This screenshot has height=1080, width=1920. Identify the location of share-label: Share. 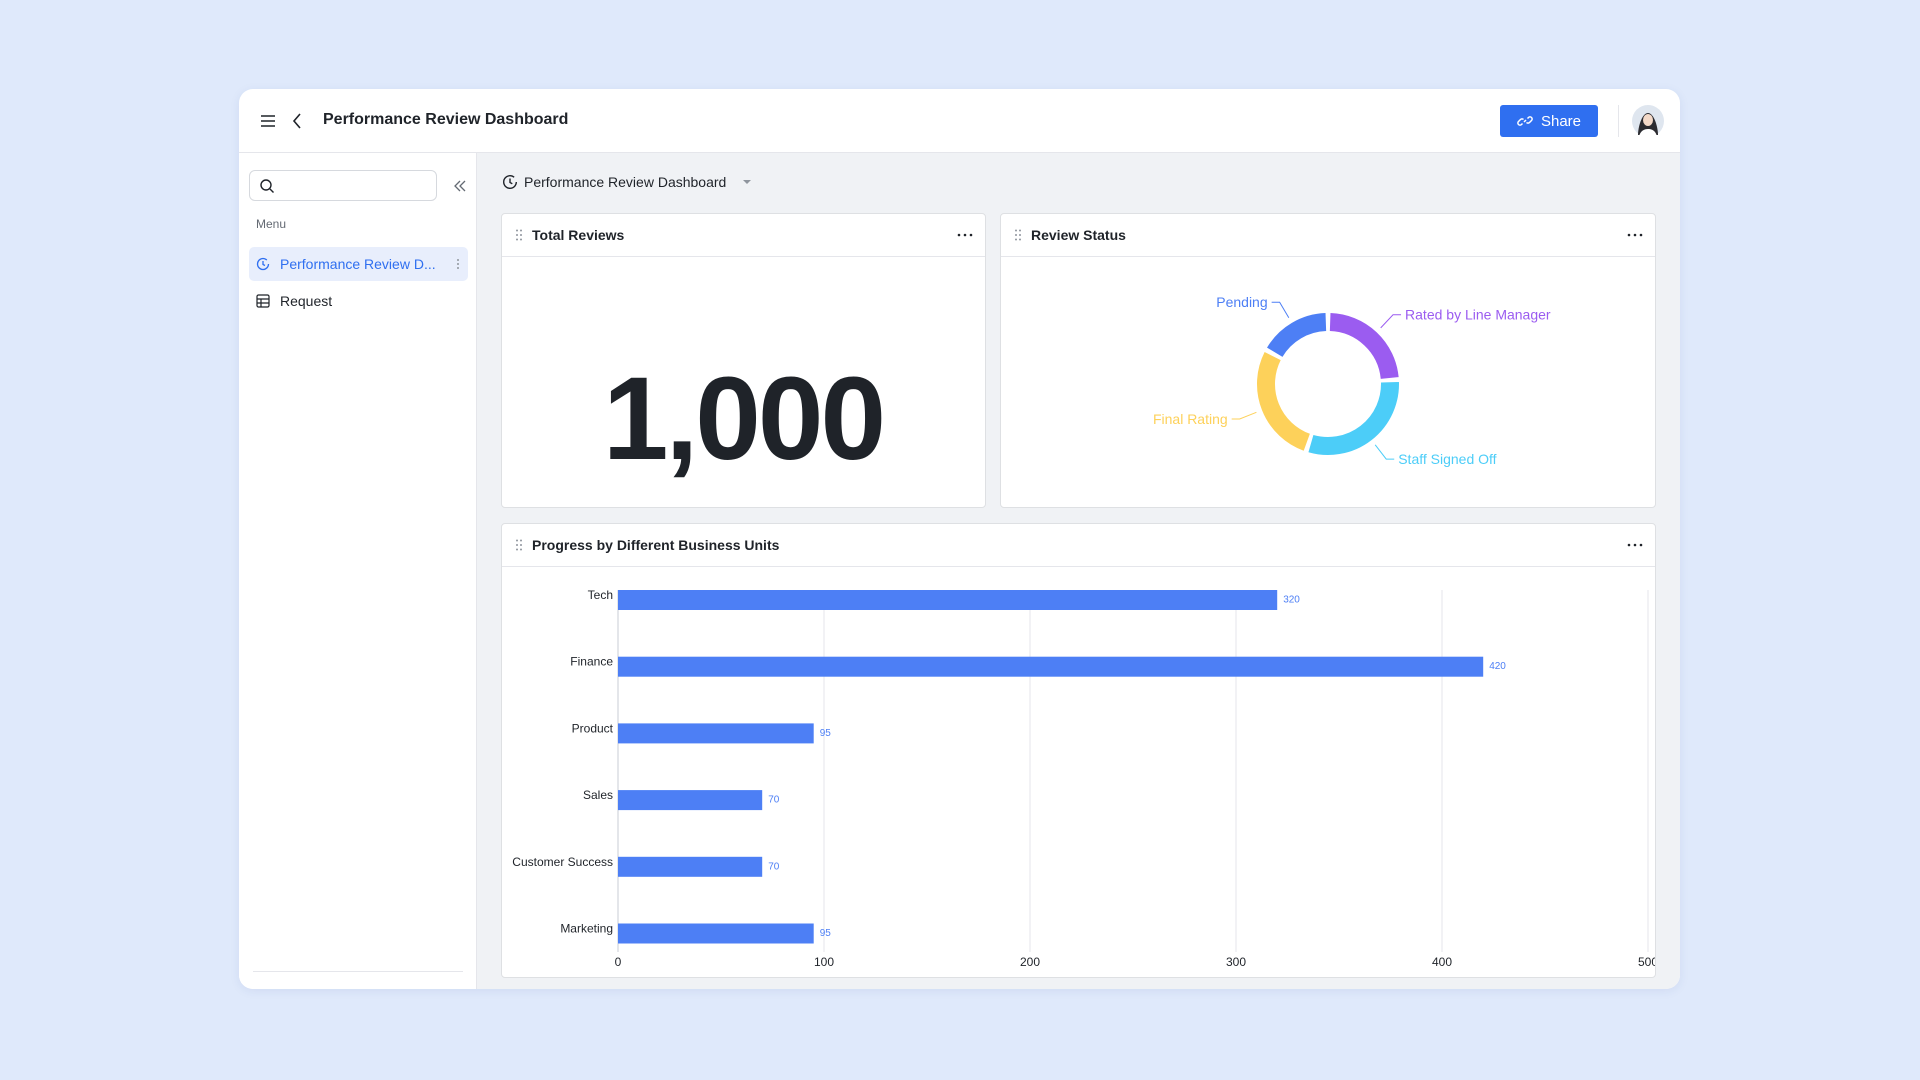
(1561, 121).